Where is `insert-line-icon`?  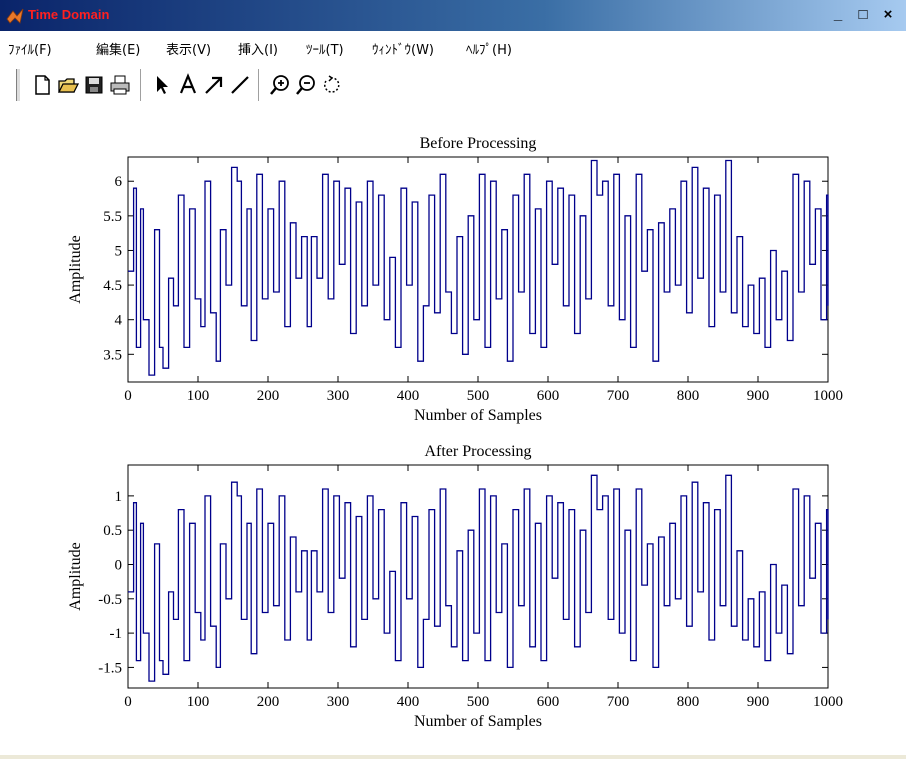
insert-line-icon is located at coordinates (240, 85).